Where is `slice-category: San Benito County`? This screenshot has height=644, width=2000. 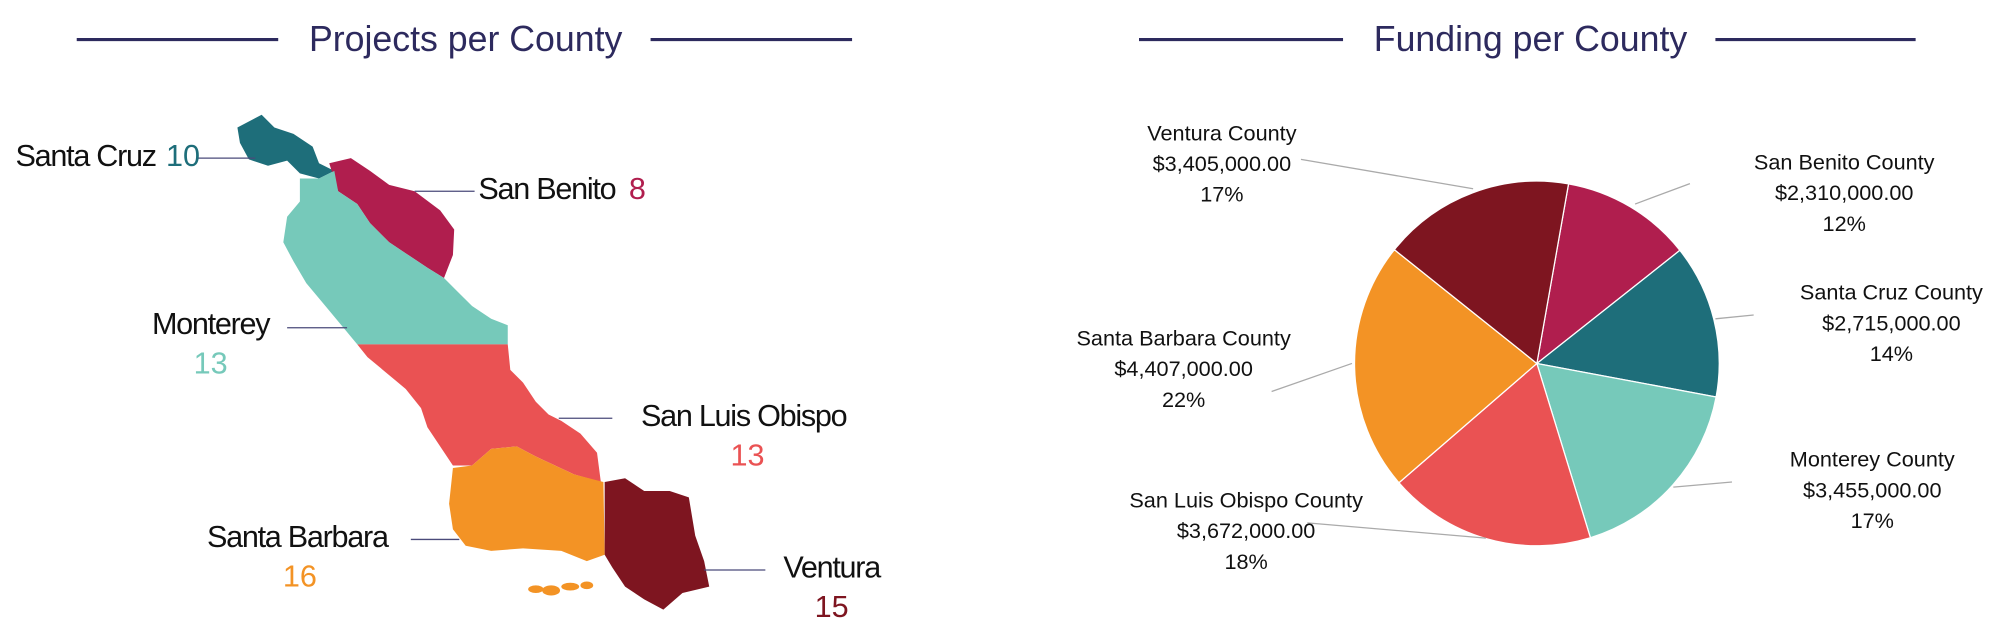
slice-category: San Benito County is located at coordinates (1844, 162).